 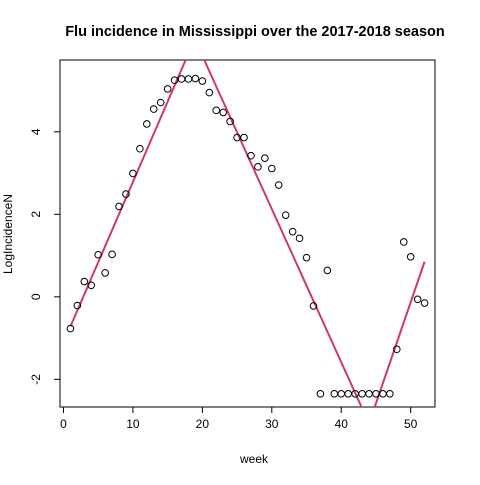 I want to click on x-tick-label: 50, so click(x=411, y=424).